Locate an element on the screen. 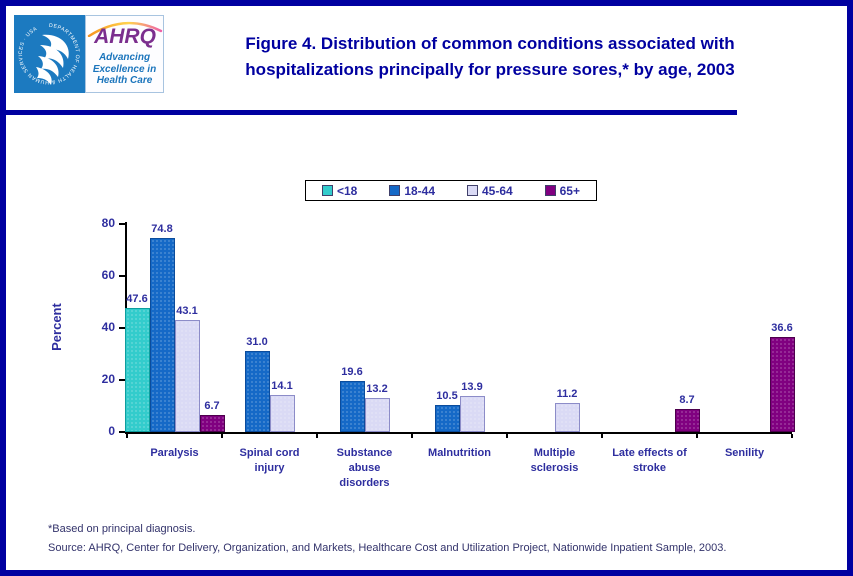 The width and height of the screenshot is (853, 576). ahrq-wordmark: AHRQ Advancing Excellence in Health Care is located at coordinates (124, 54).